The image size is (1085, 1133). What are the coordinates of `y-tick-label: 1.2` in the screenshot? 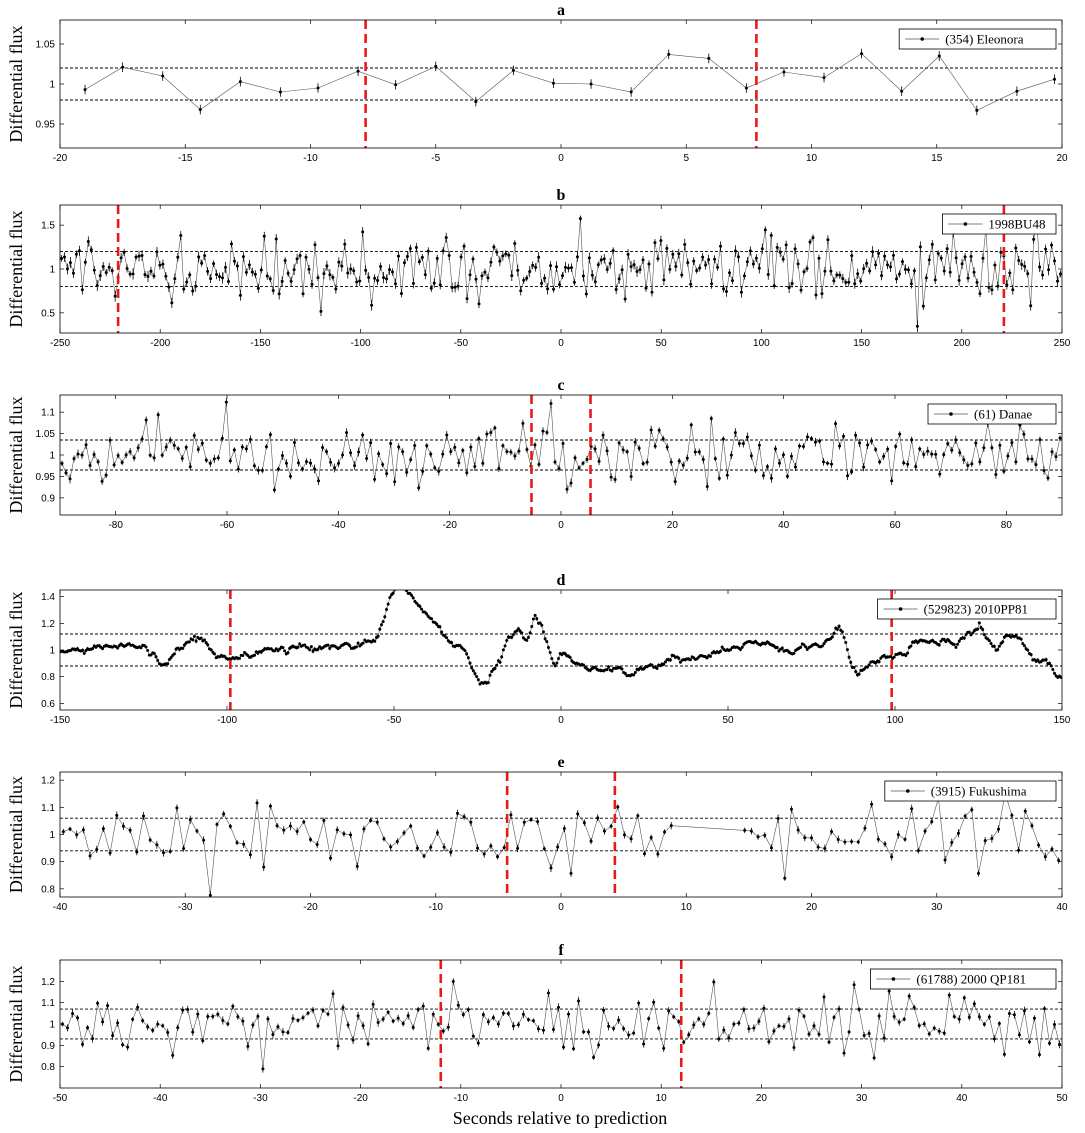 It's located at (48, 982).